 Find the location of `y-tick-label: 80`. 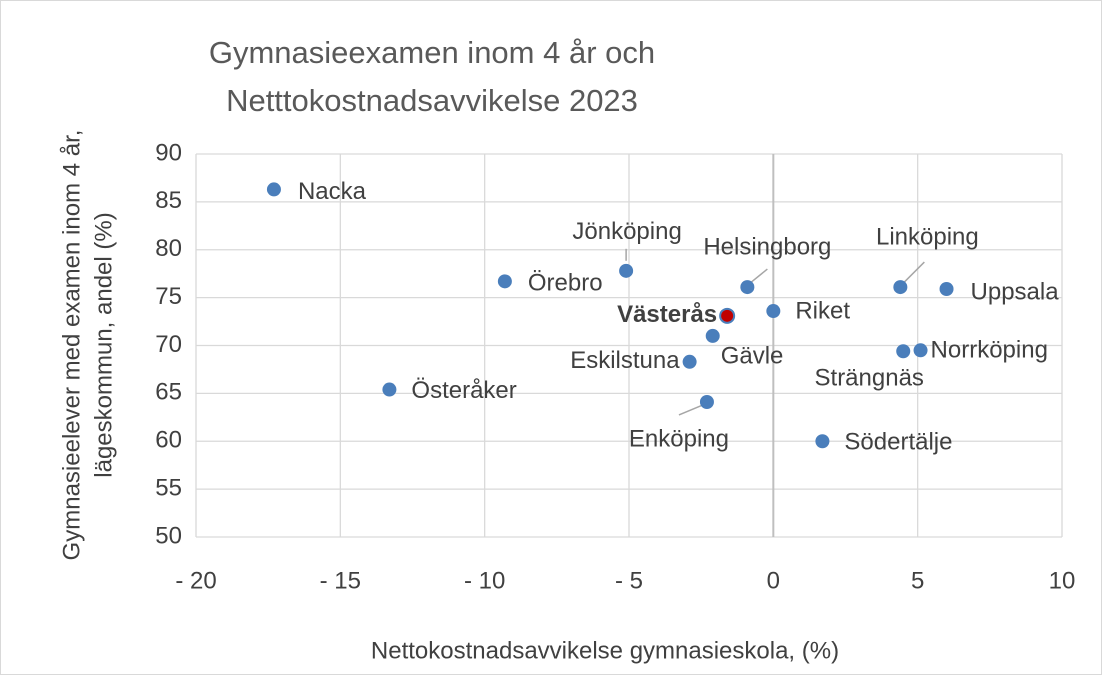

y-tick-label: 80 is located at coordinates (168, 248).